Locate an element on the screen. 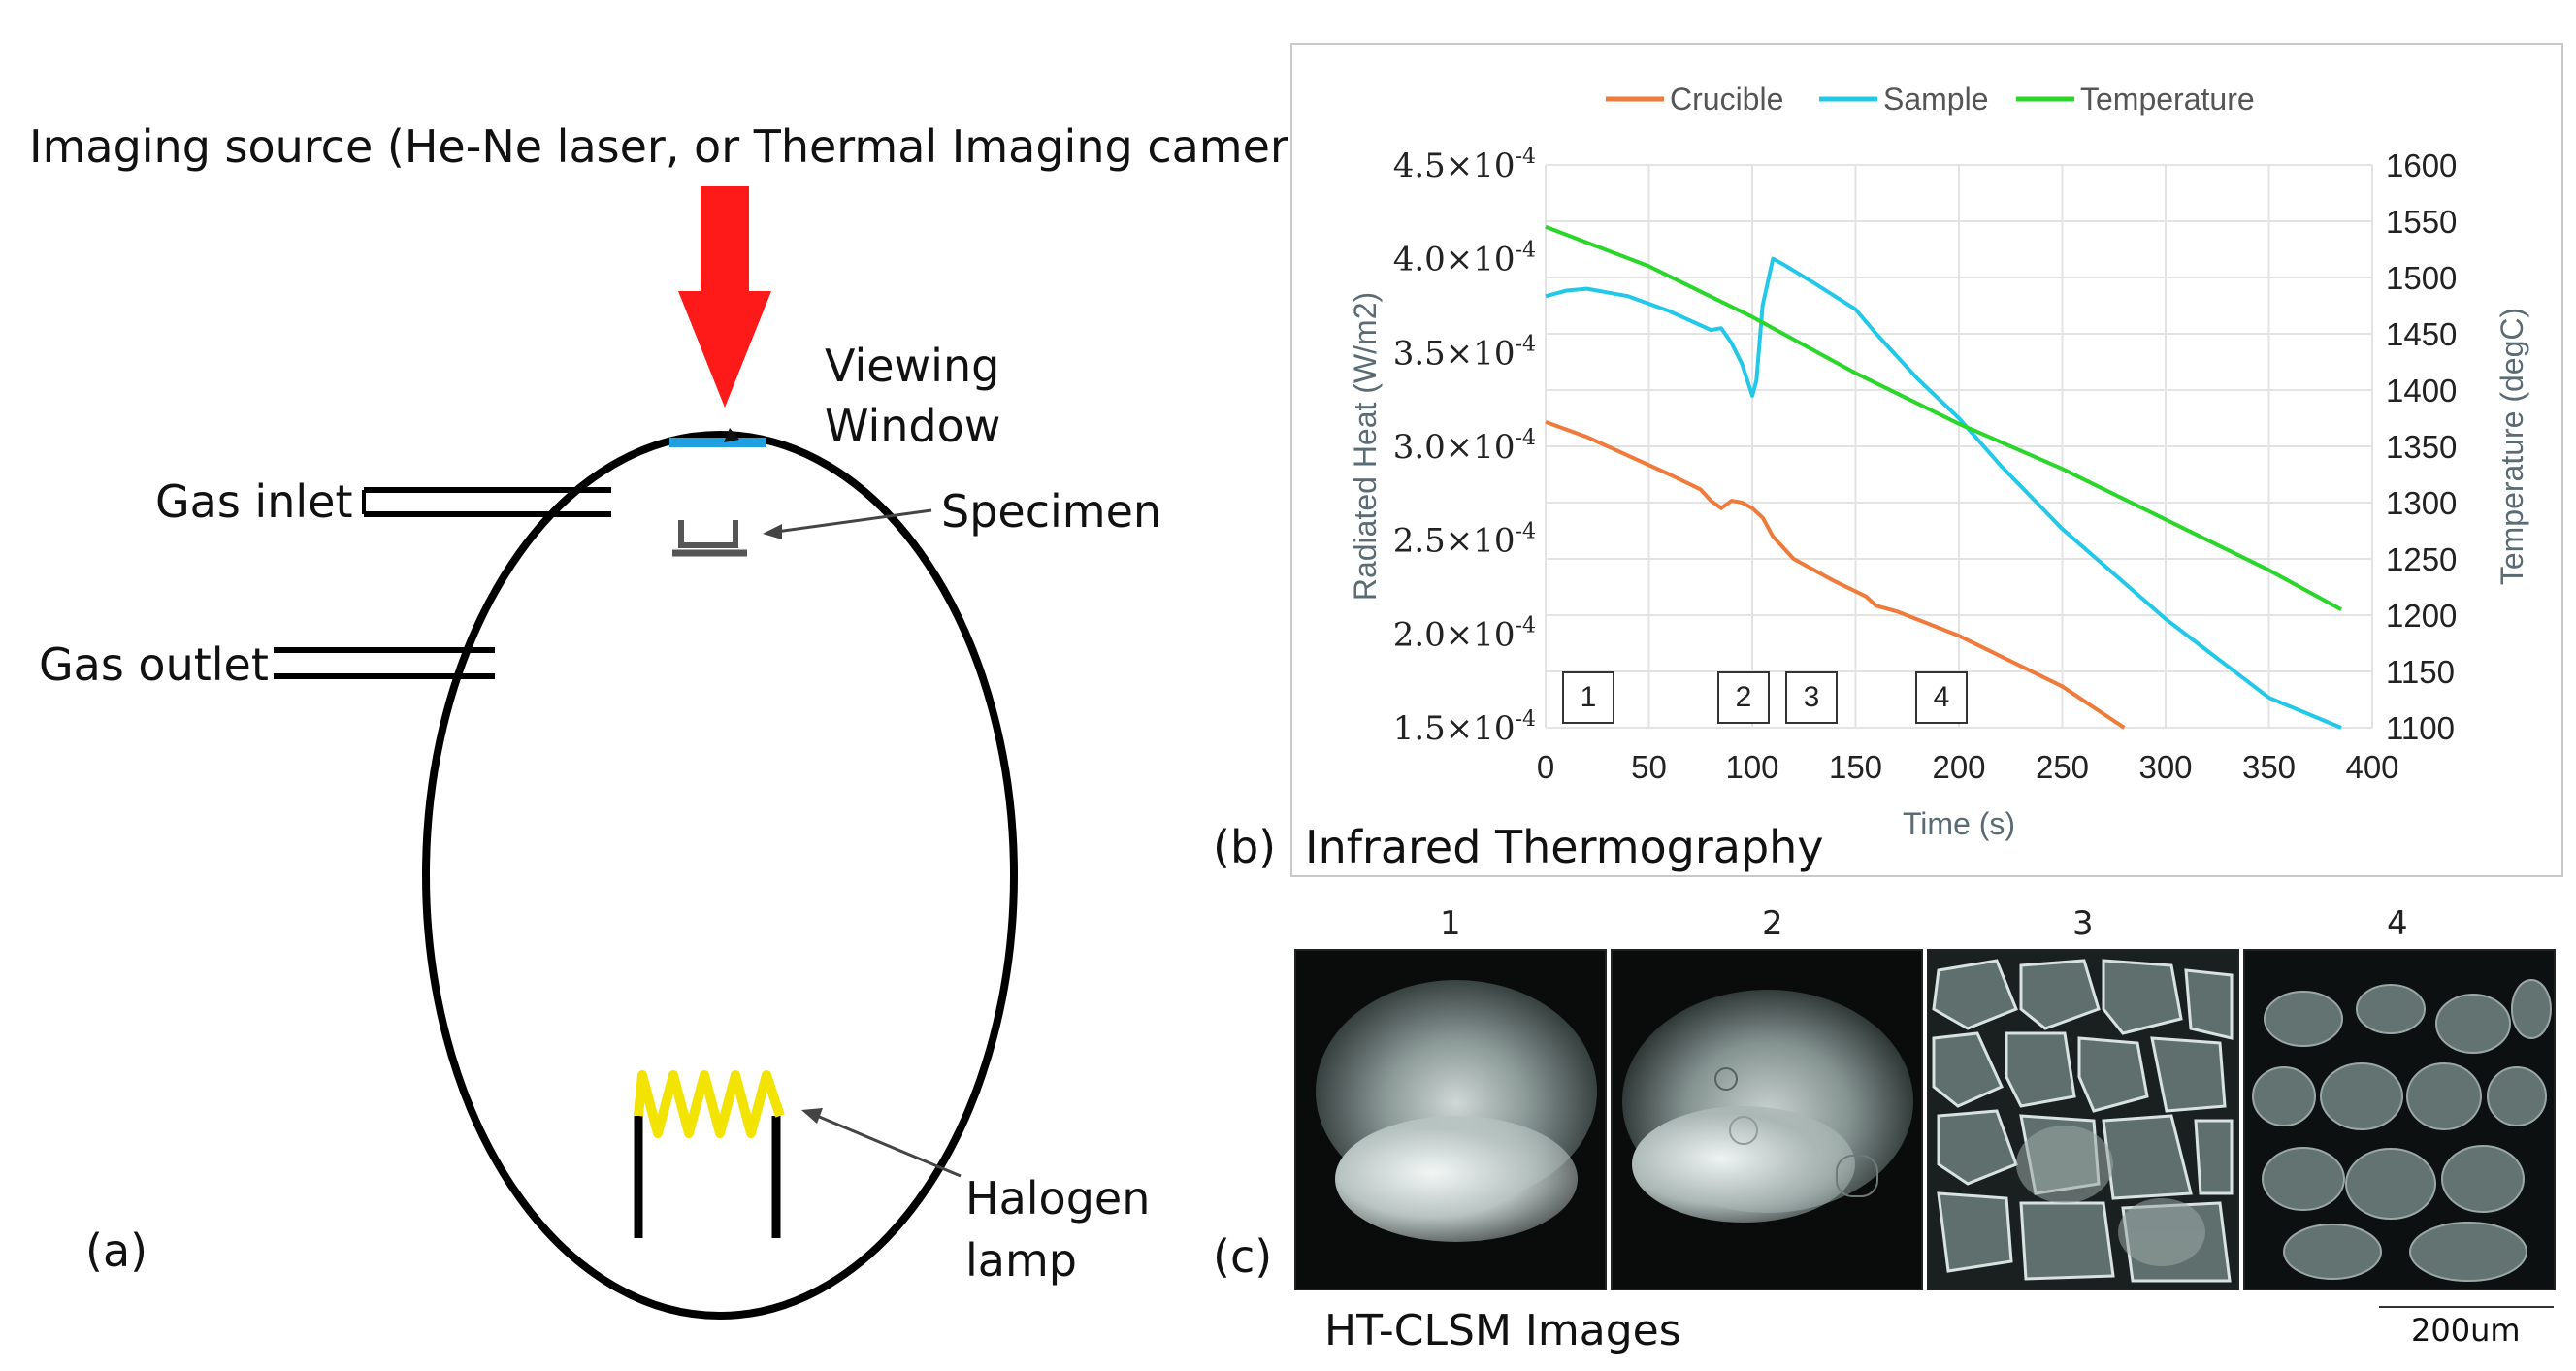 Image resolution: width=2576 pixels, height=1371 pixels. chart-grid is located at coordinates (1959, 446).